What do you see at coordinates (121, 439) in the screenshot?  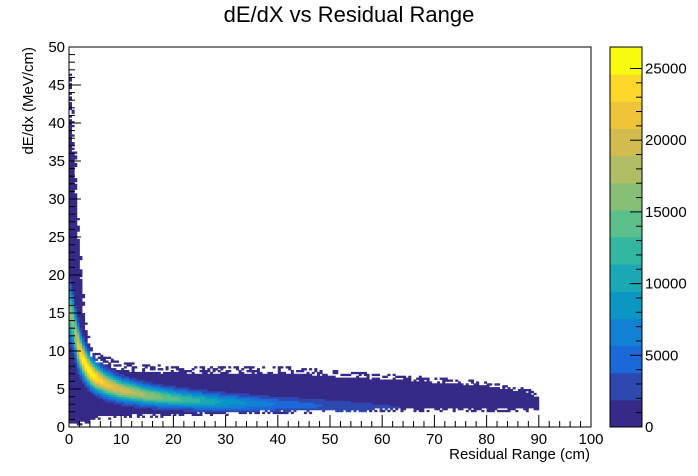 I see `x-tick-label: 10` at bounding box center [121, 439].